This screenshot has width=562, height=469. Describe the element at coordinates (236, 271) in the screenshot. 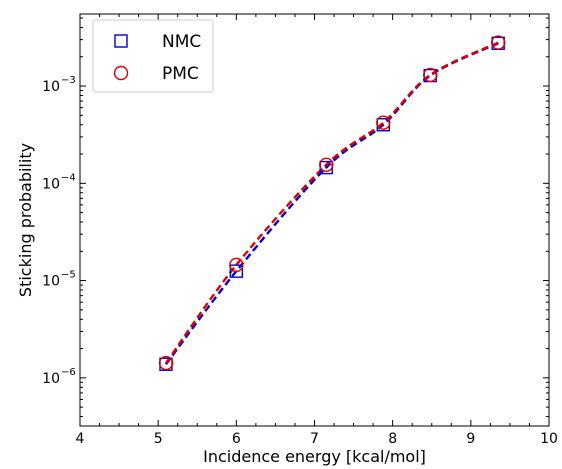

I see `series-nmc-point` at that location.